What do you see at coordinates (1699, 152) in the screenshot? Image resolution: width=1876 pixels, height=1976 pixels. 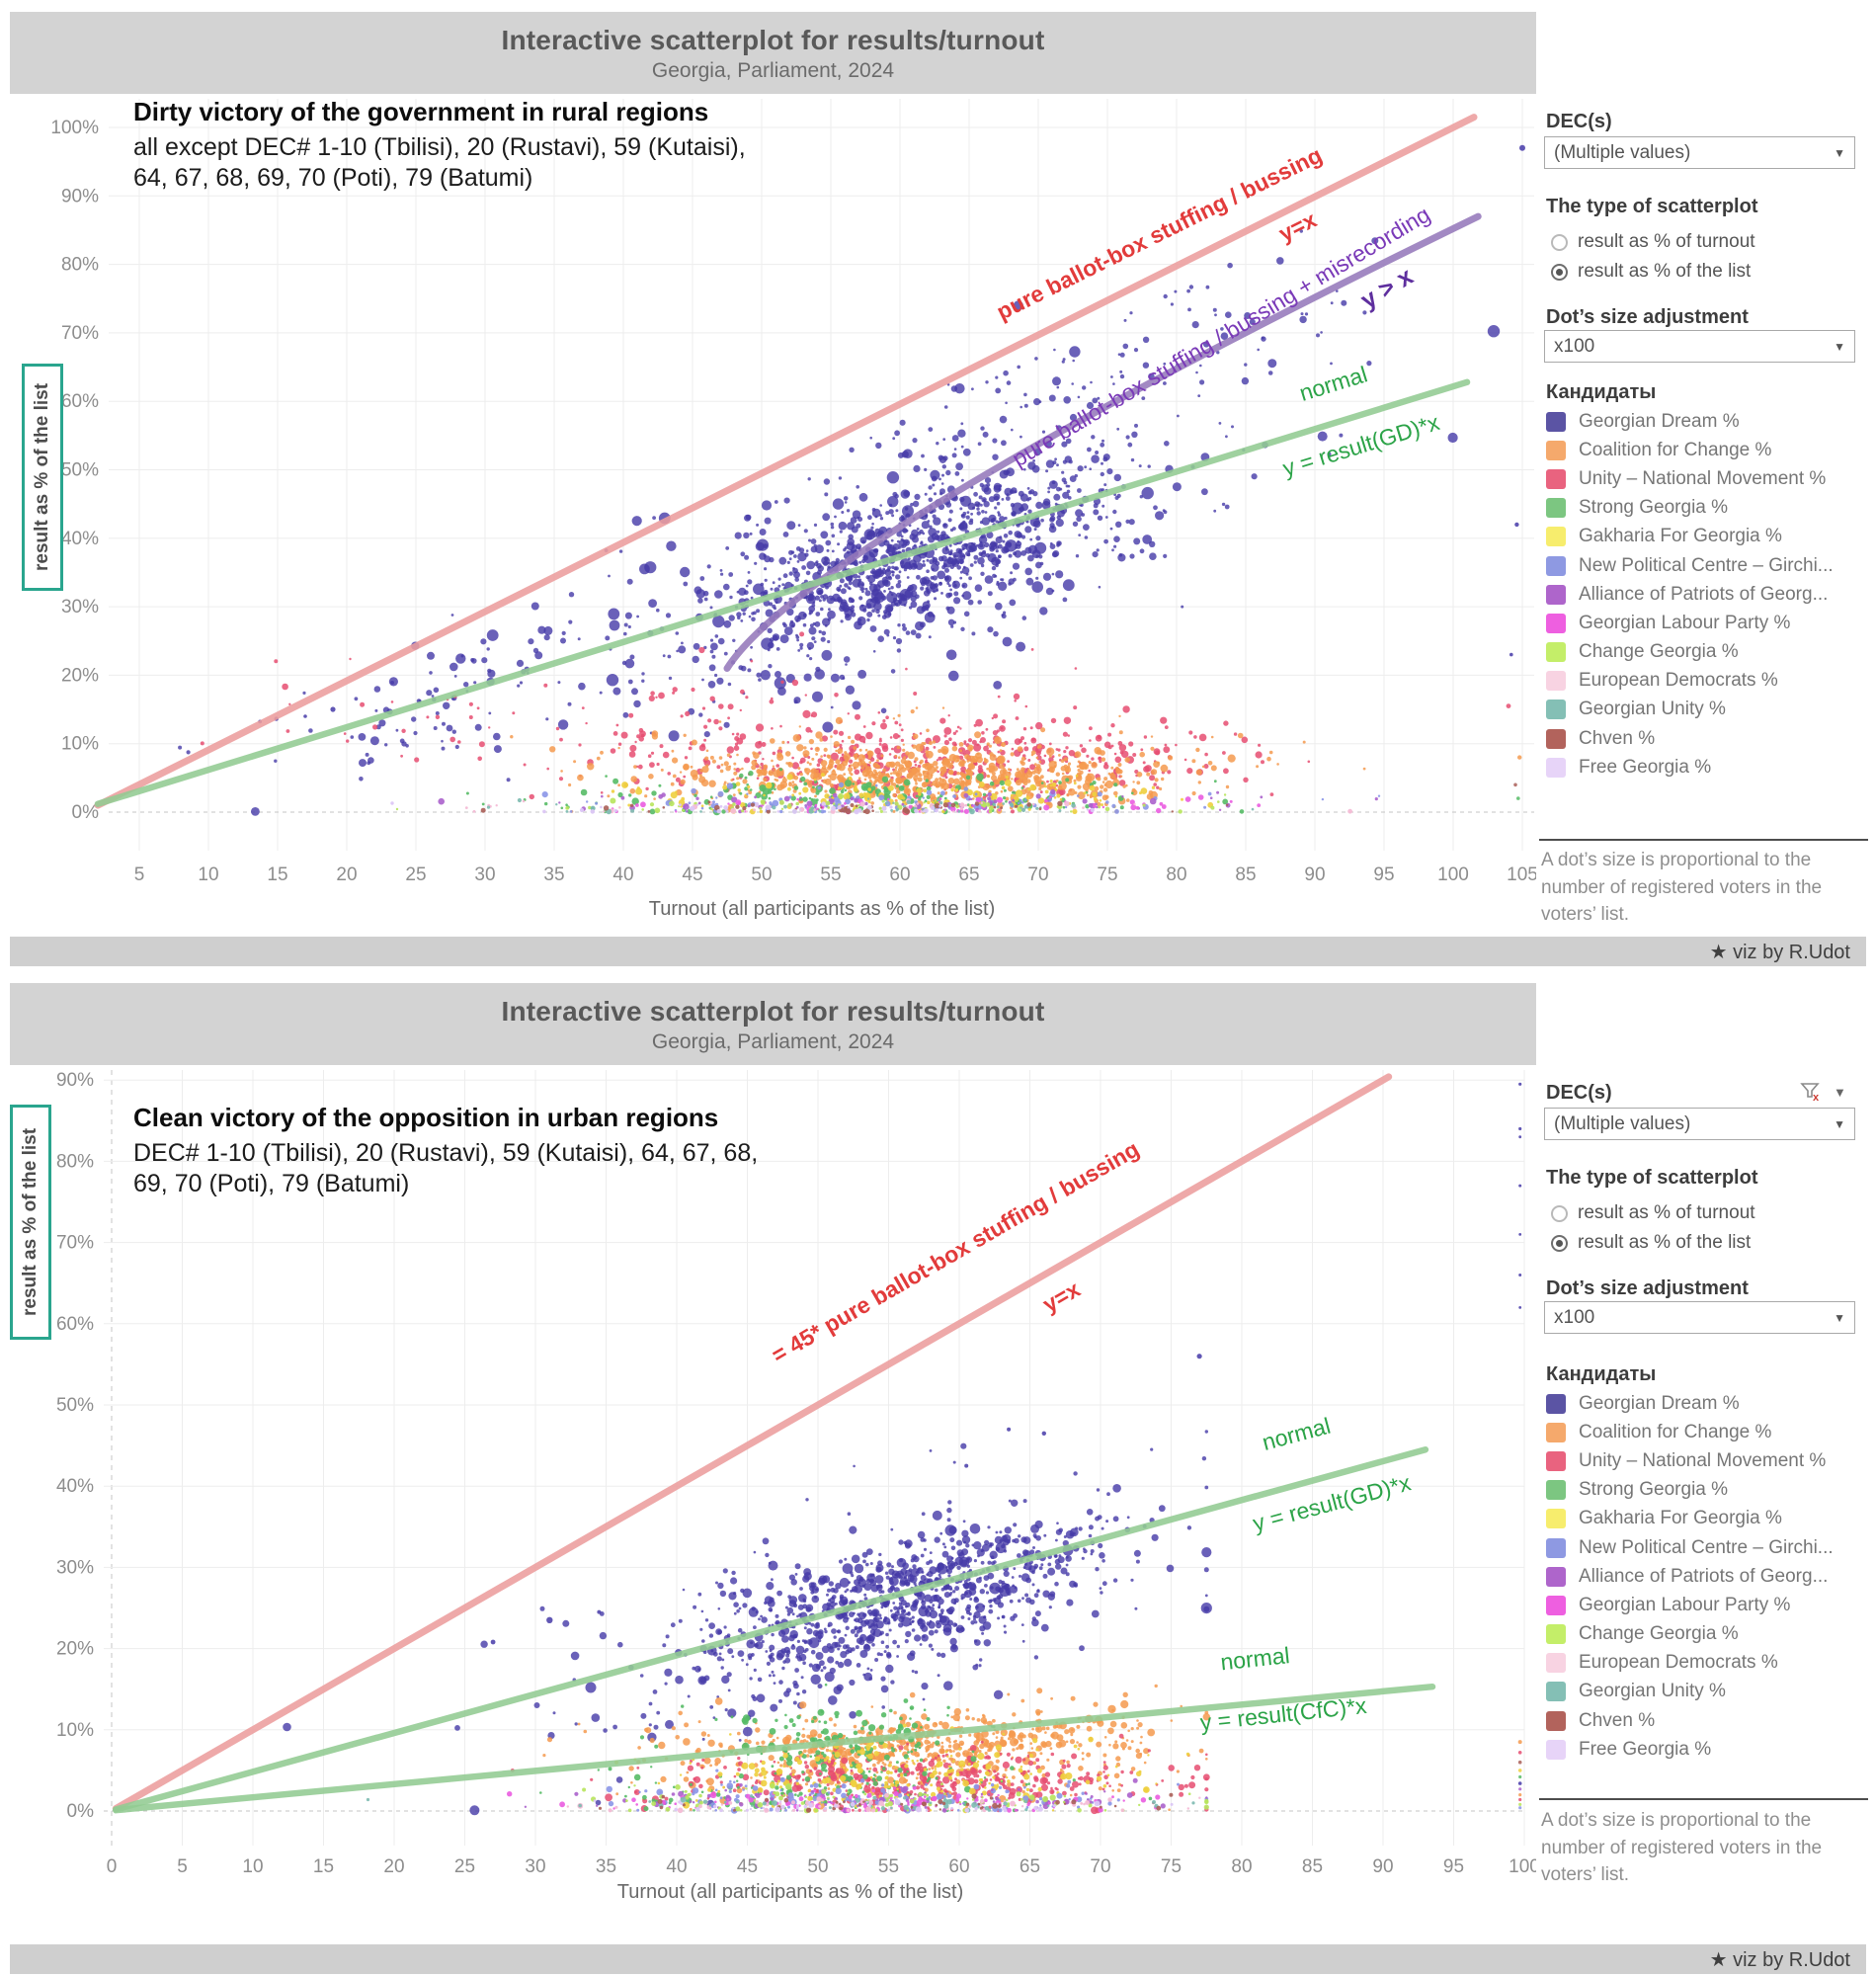 I see `dec-filter-dropdown: (Multiple values) ▼` at bounding box center [1699, 152].